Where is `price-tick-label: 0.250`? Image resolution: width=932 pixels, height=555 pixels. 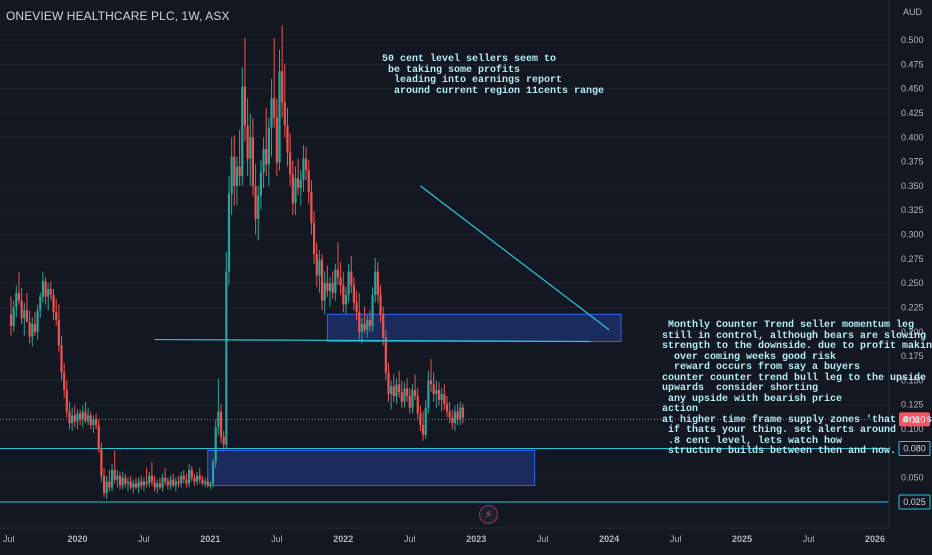
price-tick-label: 0.250 is located at coordinates (912, 283).